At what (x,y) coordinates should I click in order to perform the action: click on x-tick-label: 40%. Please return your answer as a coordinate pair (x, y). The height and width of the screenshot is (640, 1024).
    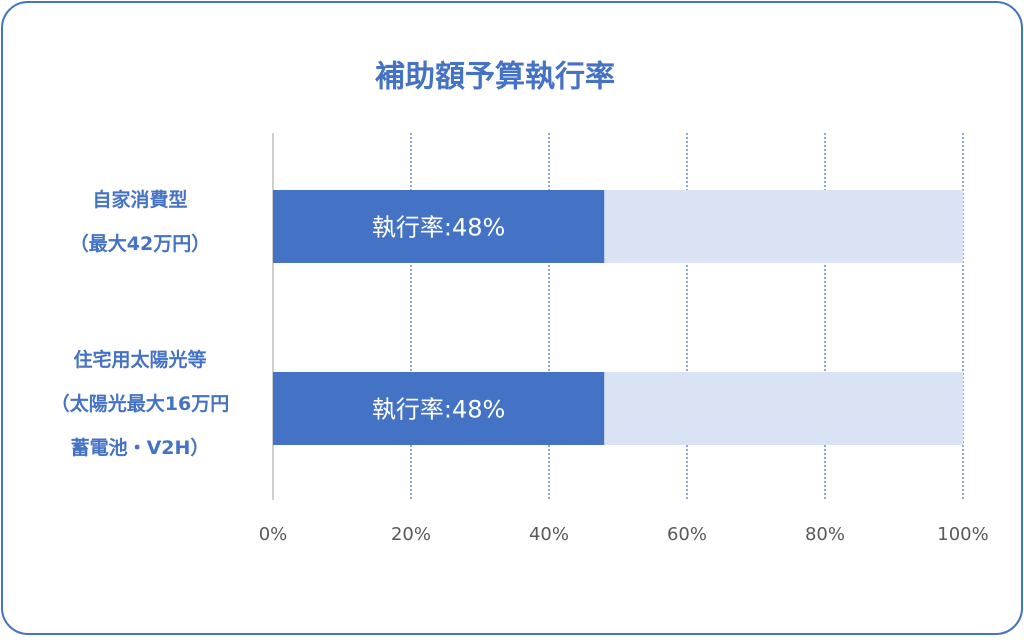
    Looking at the image, I should click on (549, 534).